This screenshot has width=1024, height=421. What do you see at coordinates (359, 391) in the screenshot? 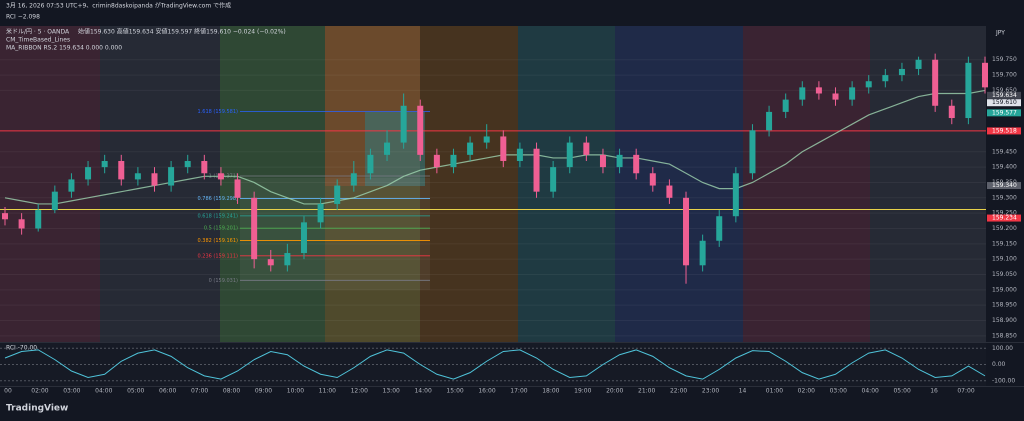
I see `x-tick-label: 12:00` at bounding box center [359, 391].